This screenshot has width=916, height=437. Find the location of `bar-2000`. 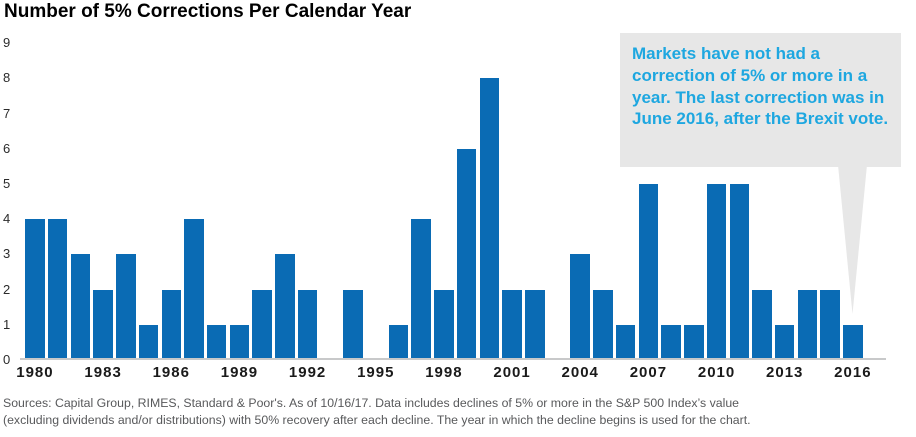

bar-2000 is located at coordinates (489, 219).